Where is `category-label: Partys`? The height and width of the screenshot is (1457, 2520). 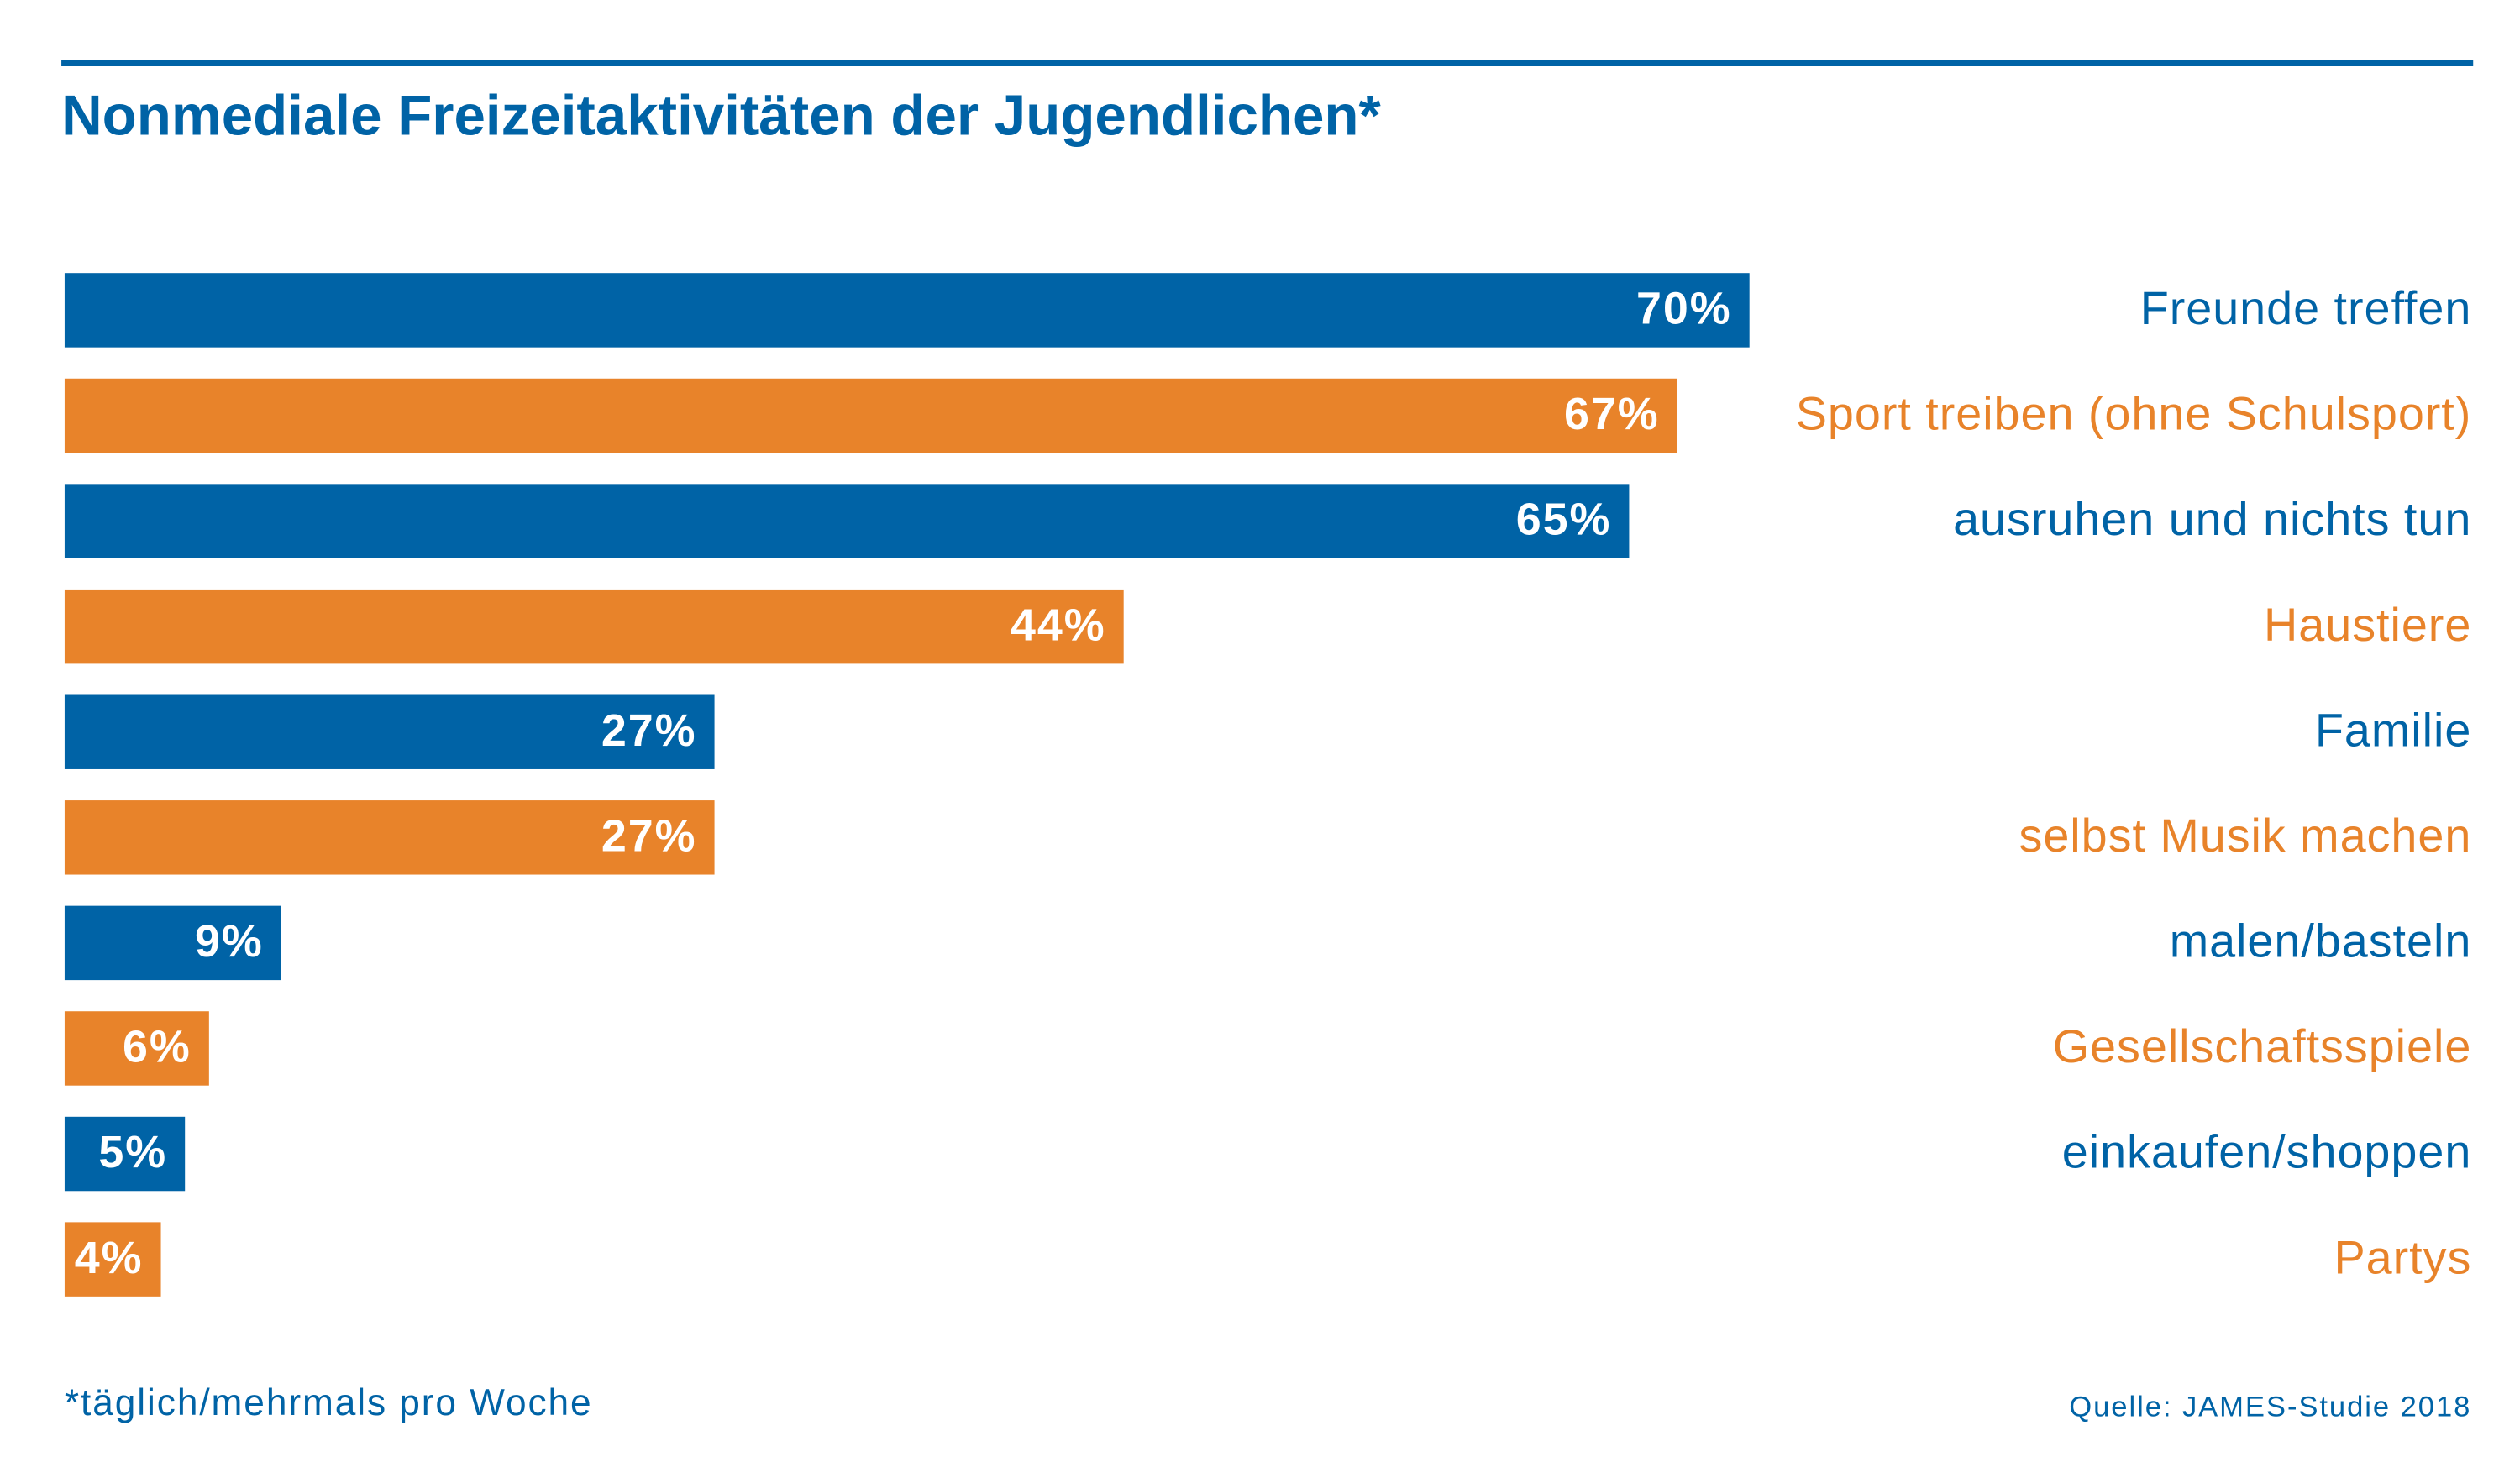
category-label: Partys is located at coordinates (2403, 1257).